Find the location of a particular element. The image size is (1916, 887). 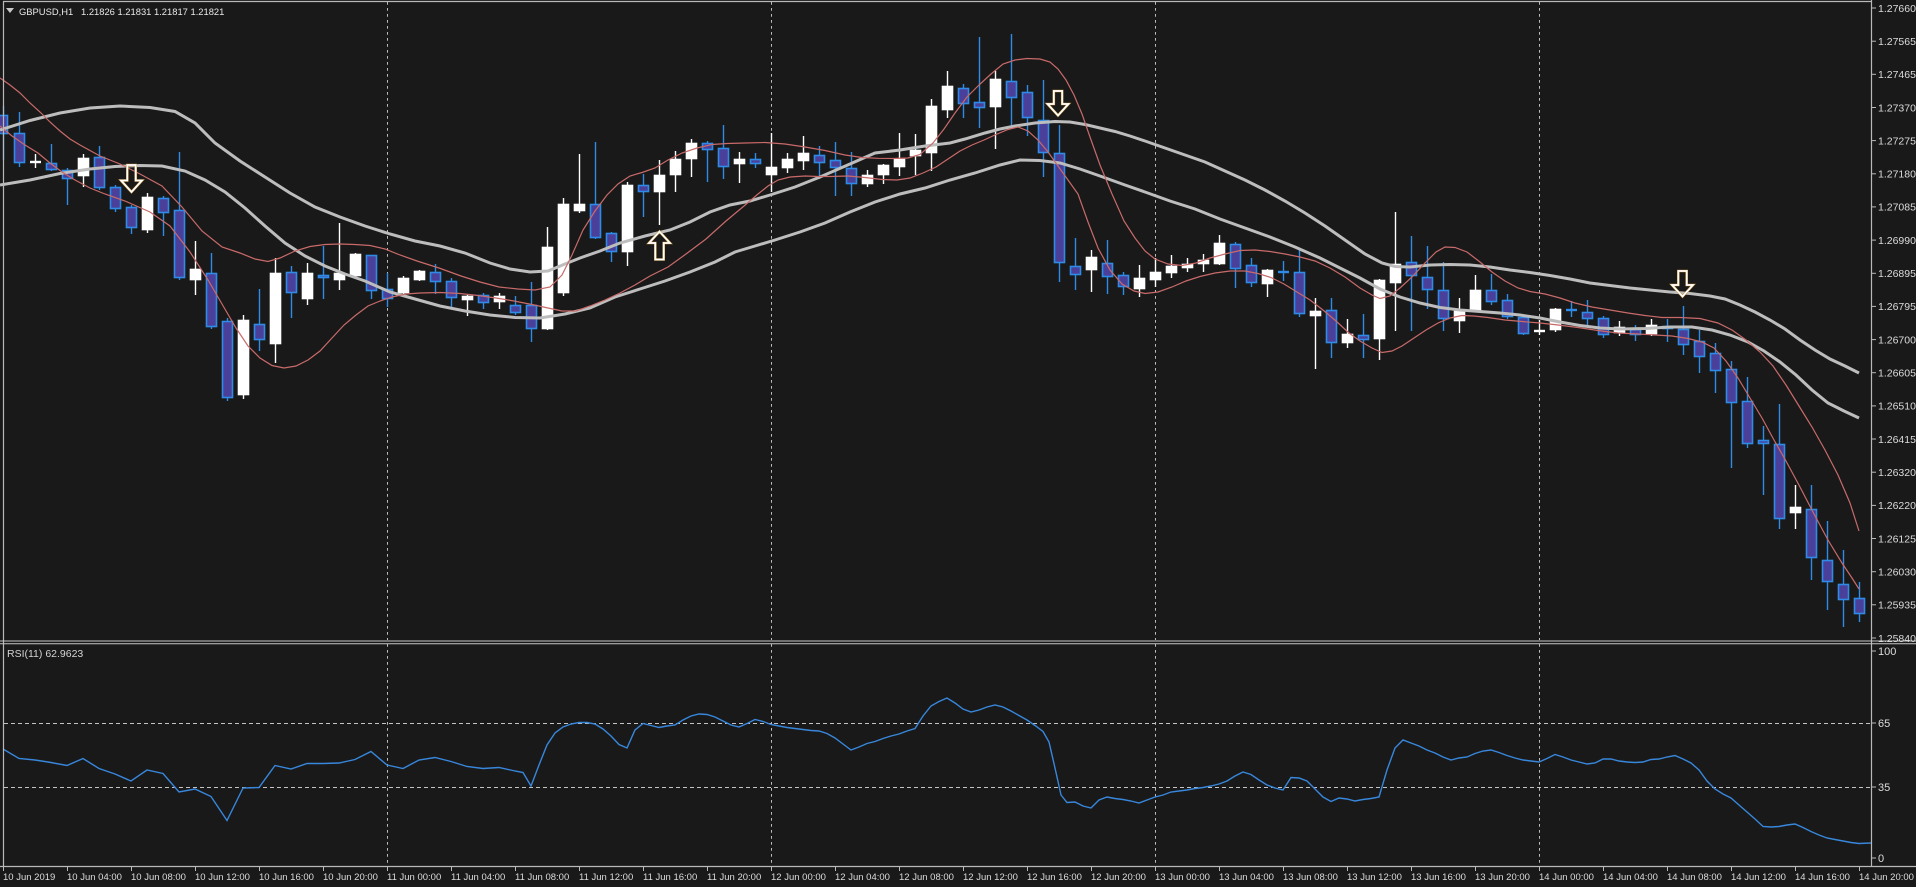

svg-text: 11 Jun 20:00 is located at coordinates (734, 877).